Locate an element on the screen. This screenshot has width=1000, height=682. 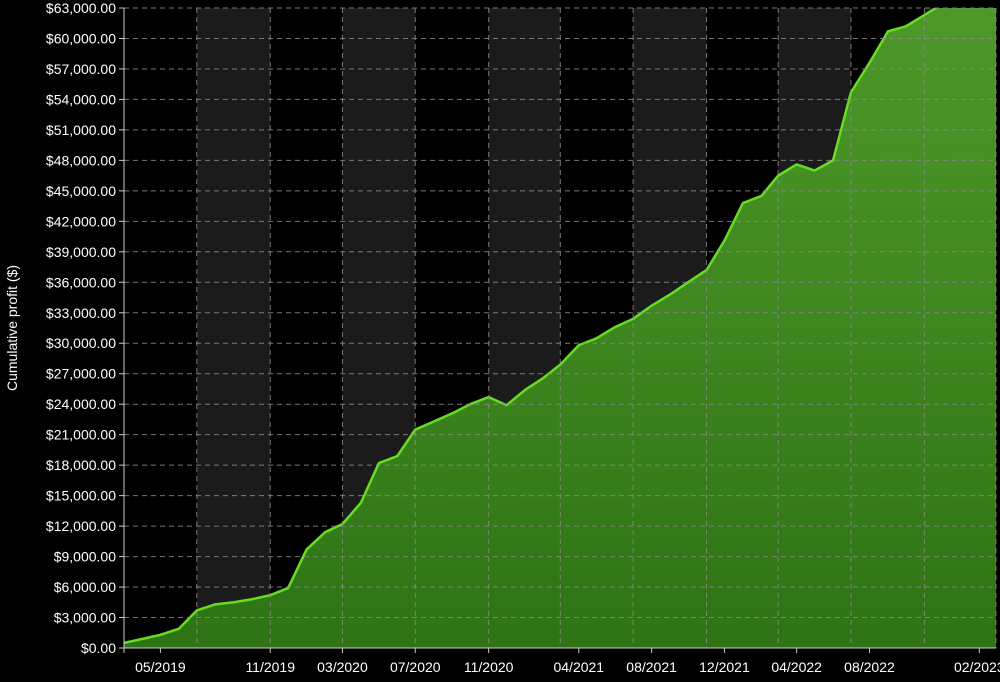
y-tick-label: $18,000.00 is located at coordinates (81, 465).